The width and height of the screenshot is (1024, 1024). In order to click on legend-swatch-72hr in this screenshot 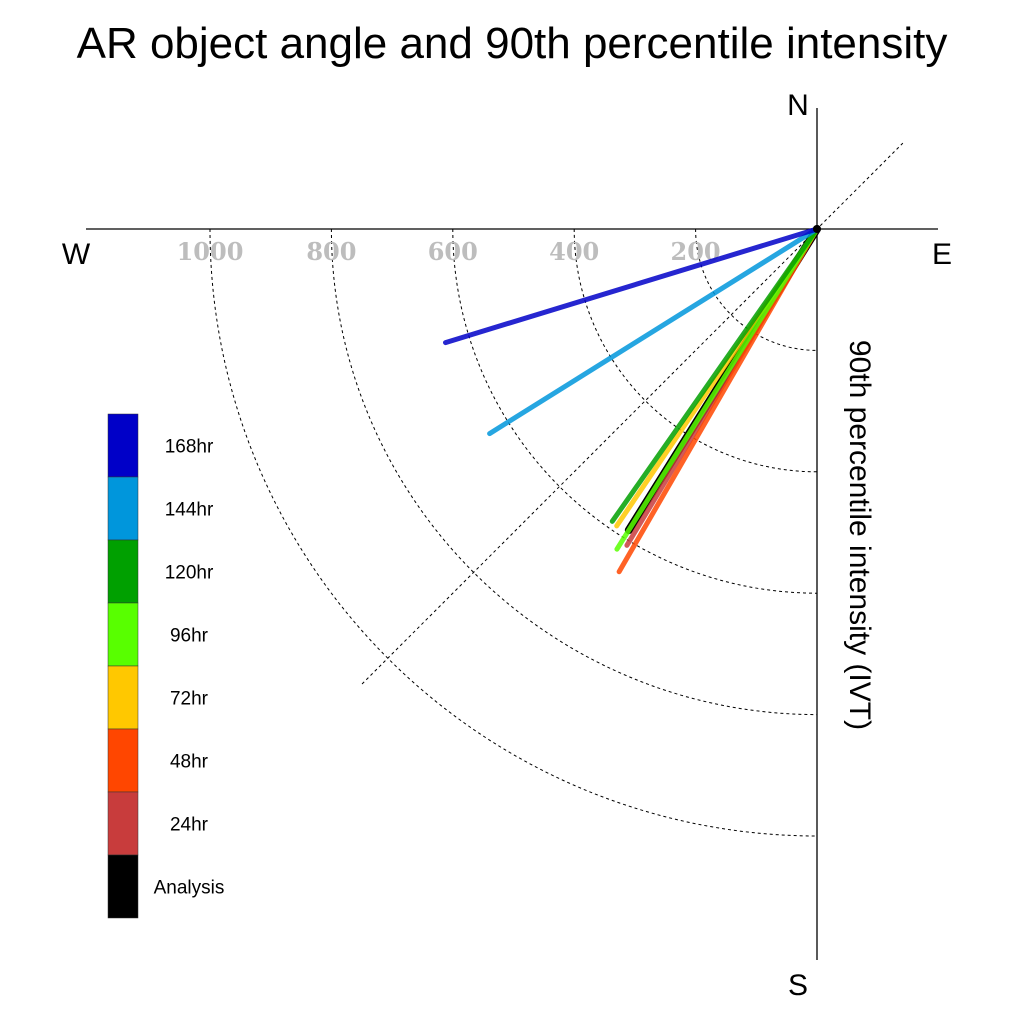, I will do `click(123, 697)`.